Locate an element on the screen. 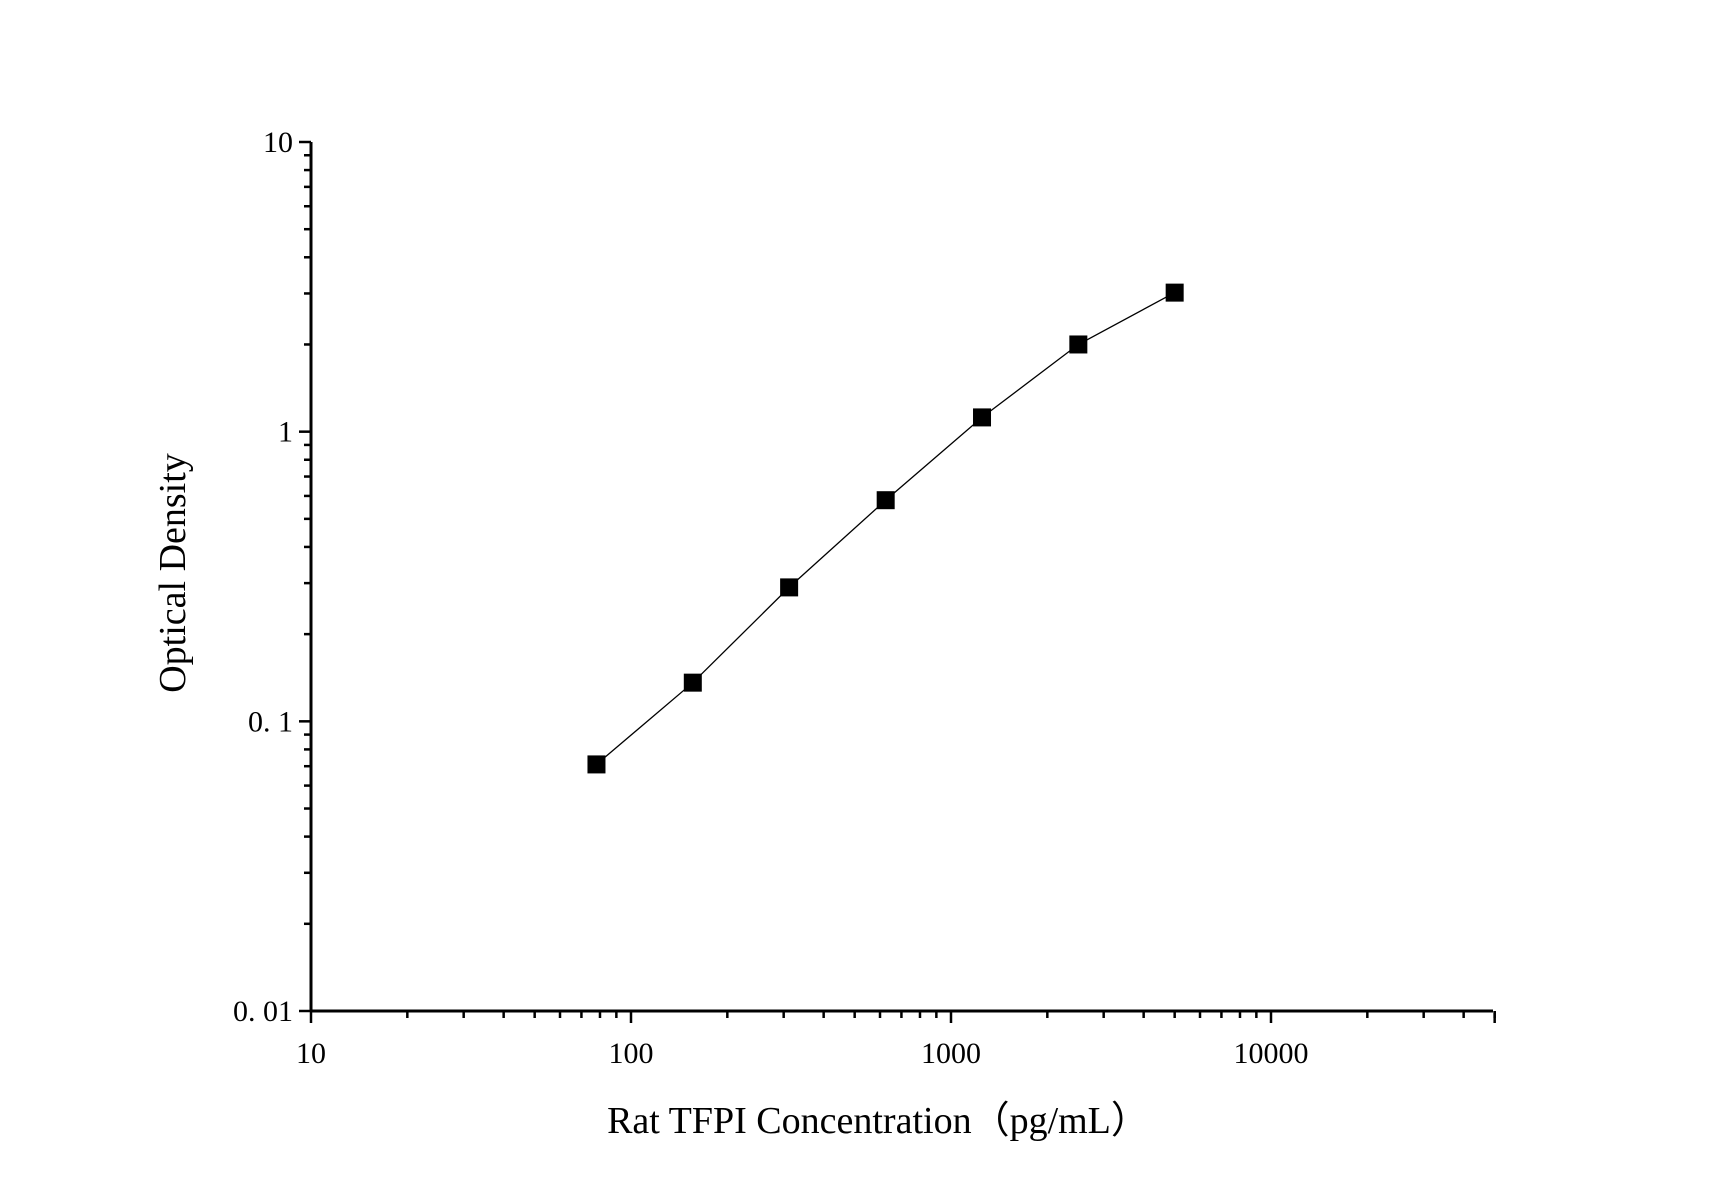 The height and width of the screenshot is (1195, 1710). y-tick-label: 0. 01 is located at coordinates (263, 1011).